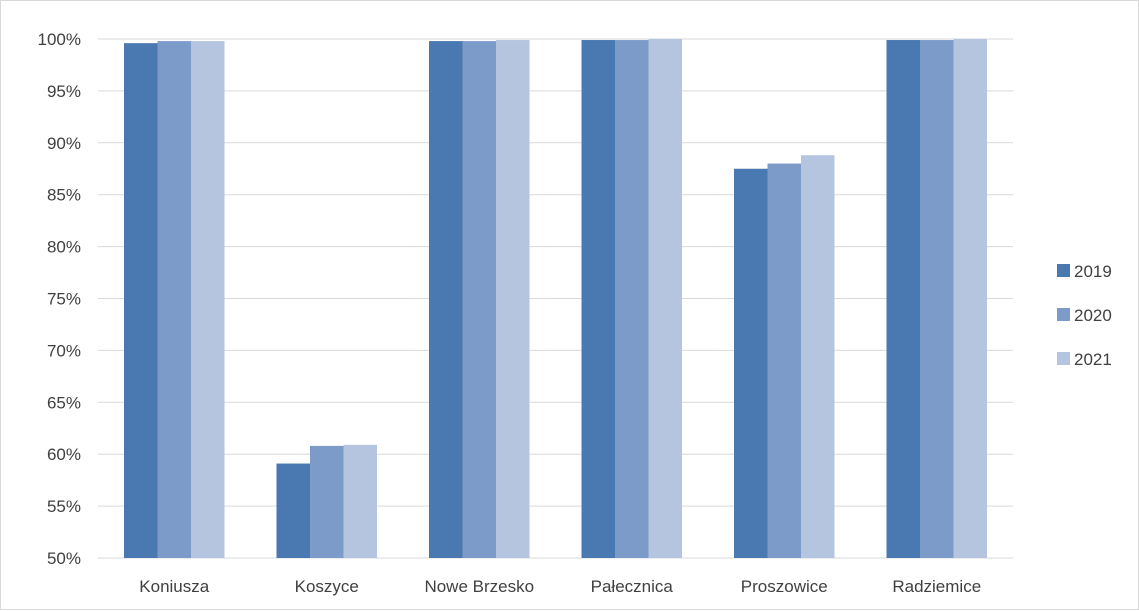 The width and height of the screenshot is (1139, 611). What do you see at coordinates (1093, 359) in the screenshot?
I see `legend-label-2021: 2021` at bounding box center [1093, 359].